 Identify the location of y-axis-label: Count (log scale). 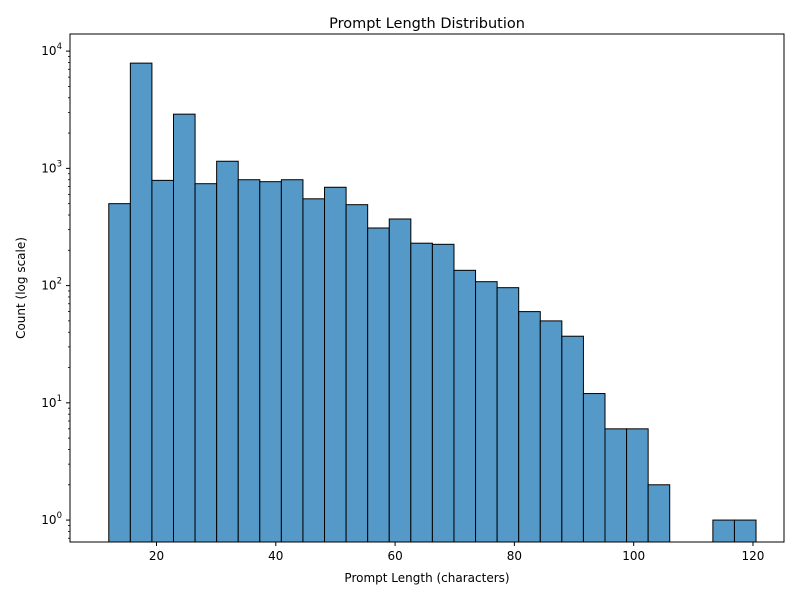
(21, 288).